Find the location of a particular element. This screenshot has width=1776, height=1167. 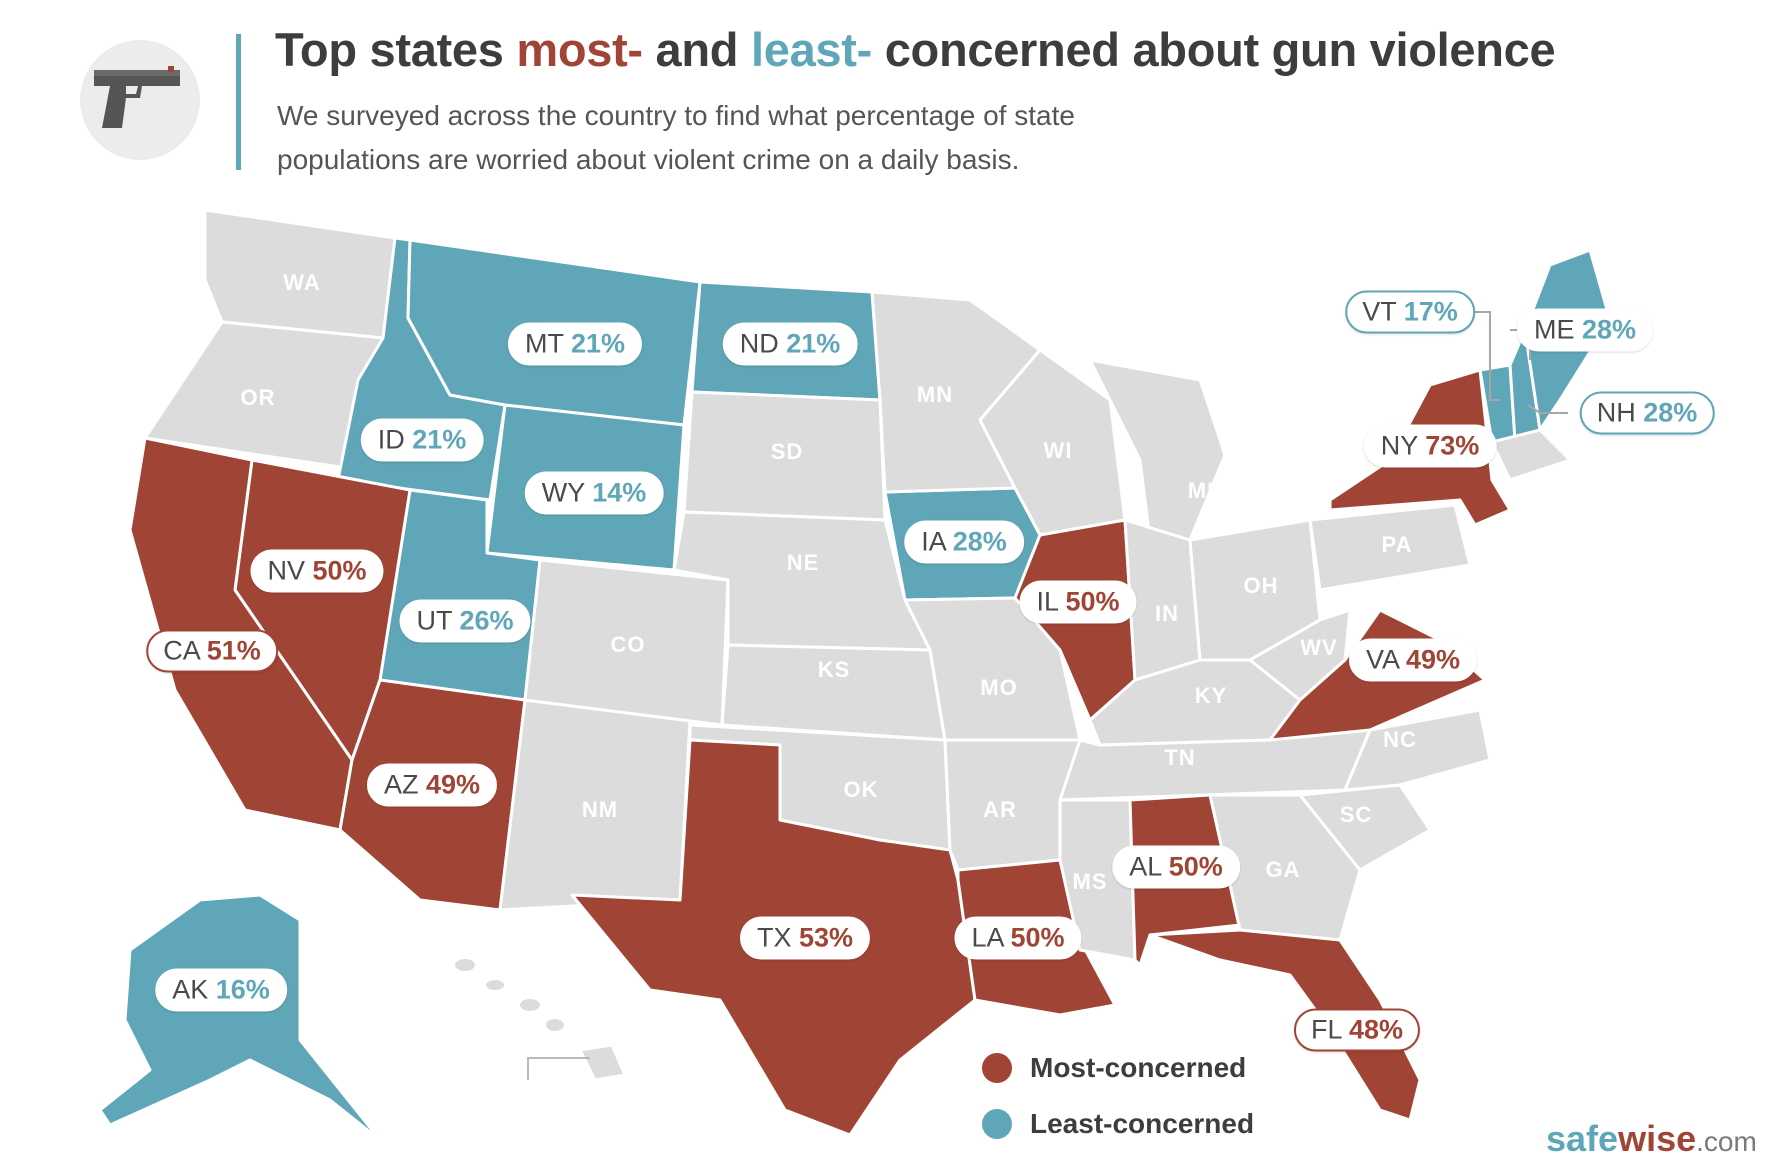

callout-NV-percent: 50% is located at coordinates (339, 570).